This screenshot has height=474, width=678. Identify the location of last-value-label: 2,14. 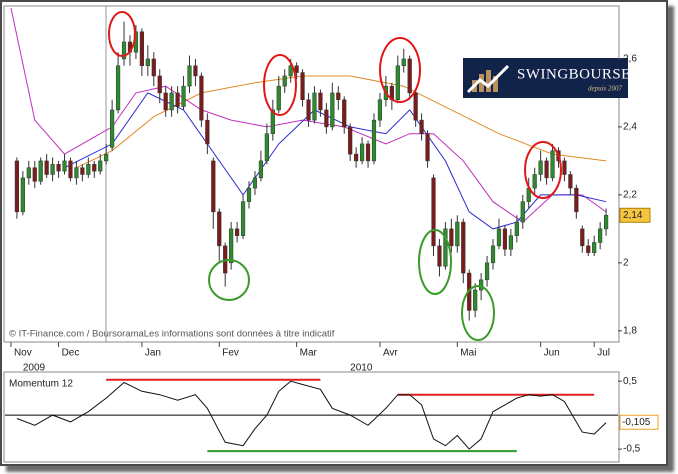
(633, 215).